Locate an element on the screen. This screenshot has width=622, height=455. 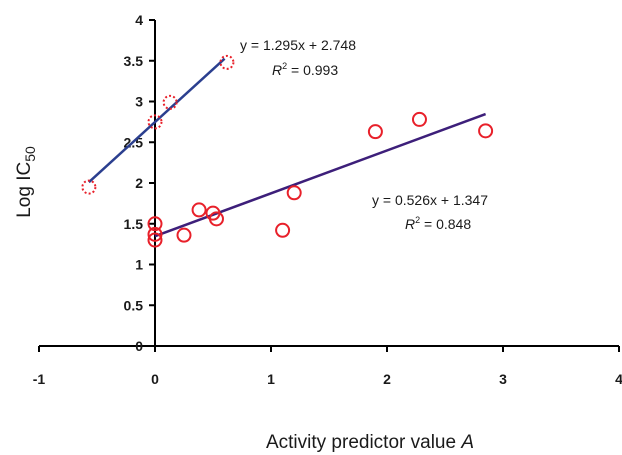
y-tick-label: 3.5 is located at coordinates (134, 61).